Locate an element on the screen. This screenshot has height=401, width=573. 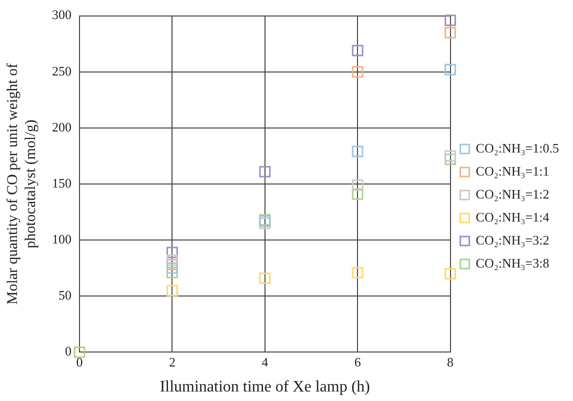
y-tick-label: 50 is located at coordinates (65, 295).